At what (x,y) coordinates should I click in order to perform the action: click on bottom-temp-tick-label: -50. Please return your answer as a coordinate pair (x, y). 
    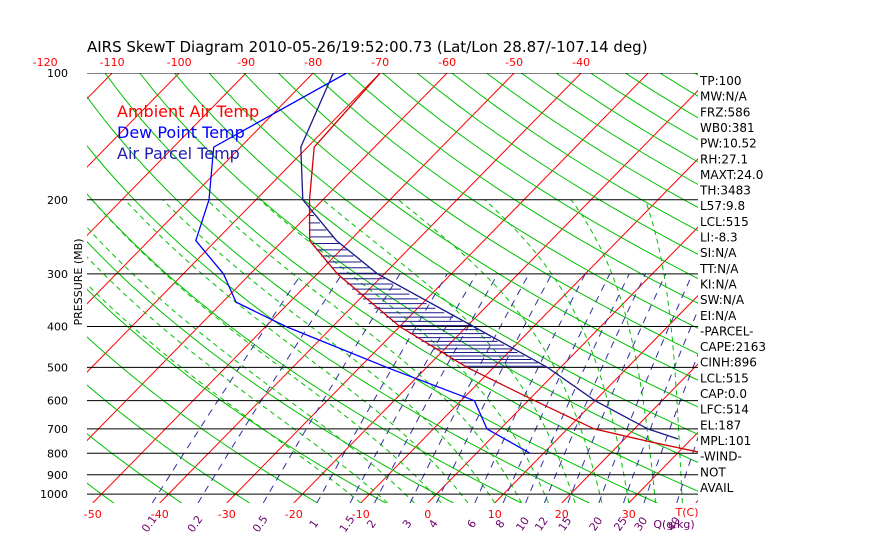
    Looking at the image, I should click on (93, 514).